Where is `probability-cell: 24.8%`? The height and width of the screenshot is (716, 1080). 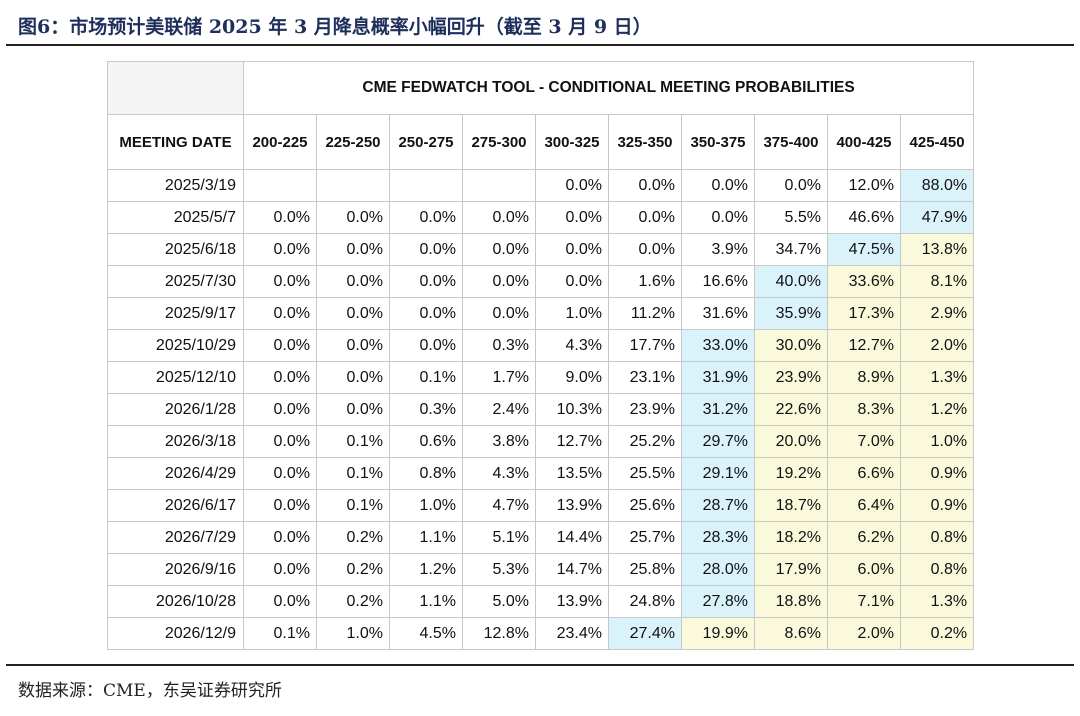 probability-cell: 24.8% is located at coordinates (645, 601).